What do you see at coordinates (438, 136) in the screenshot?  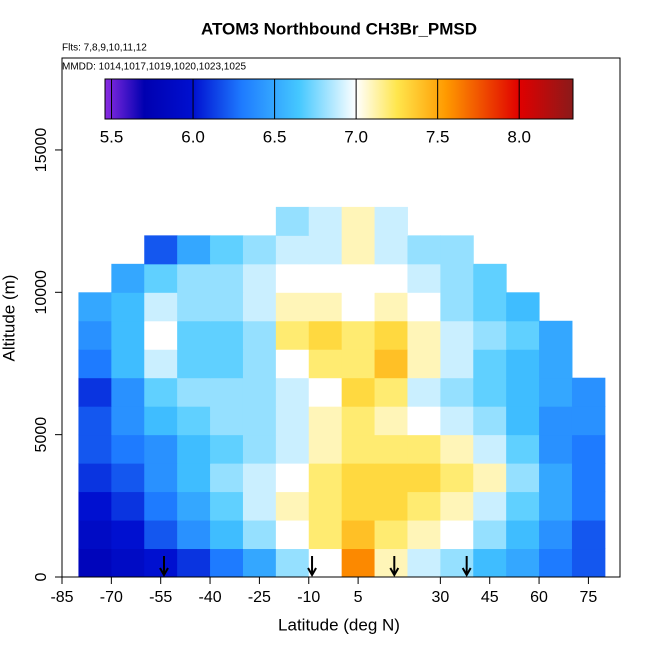 I see `colorbar-tick-label: 7.5` at bounding box center [438, 136].